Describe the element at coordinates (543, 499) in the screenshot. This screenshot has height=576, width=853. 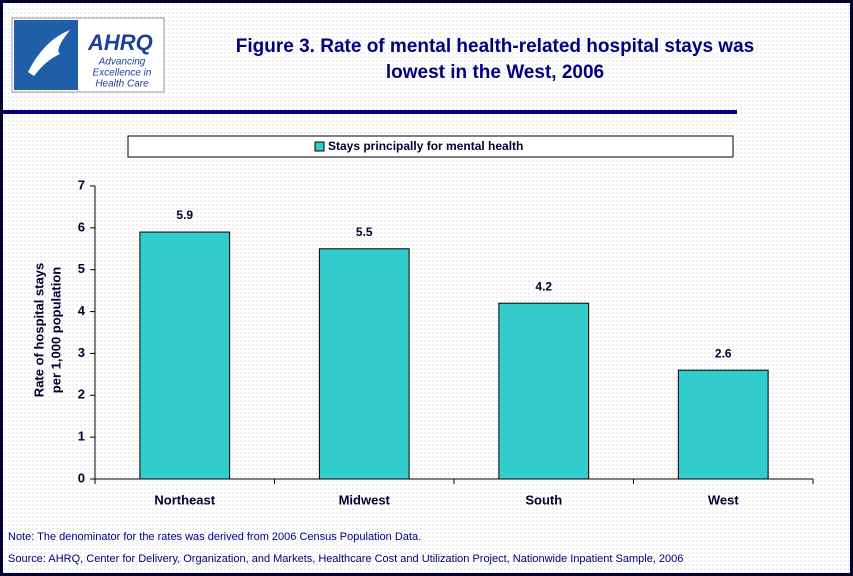
I see `x-tick-label: South` at that location.